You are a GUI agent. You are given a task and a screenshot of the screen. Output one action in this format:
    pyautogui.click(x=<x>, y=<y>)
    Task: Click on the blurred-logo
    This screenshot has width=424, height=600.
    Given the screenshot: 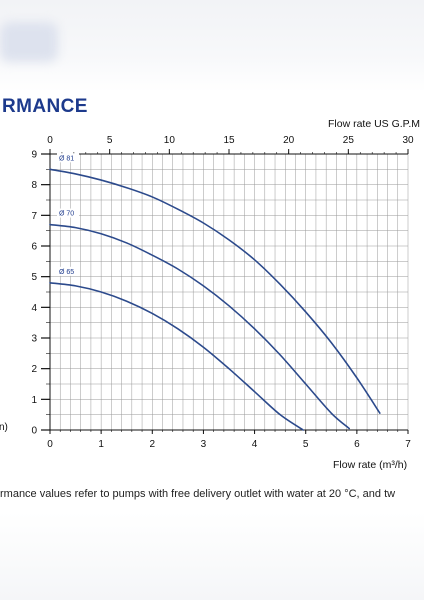 What is the action you would take?
    pyautogui.click(x=29, y=42)
    